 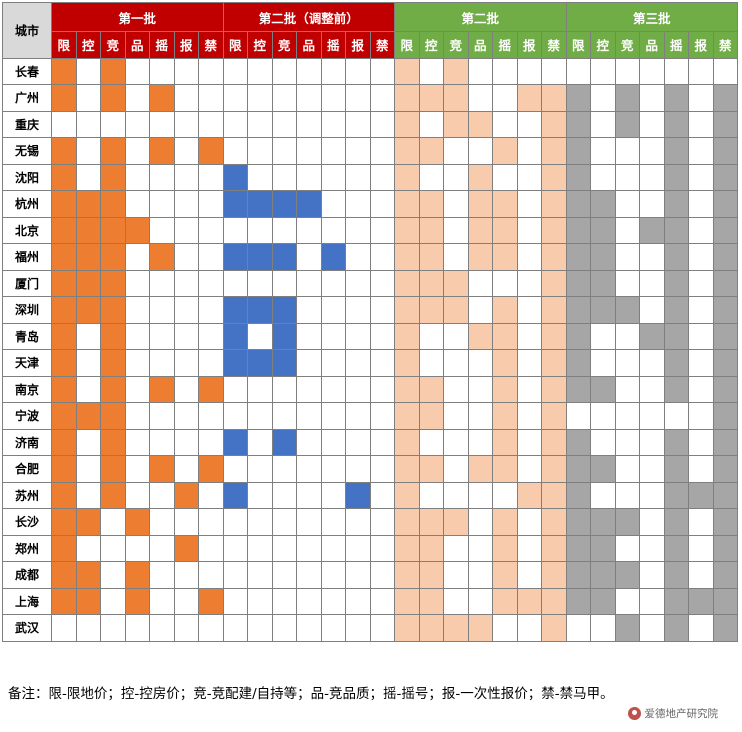 I want to click on city-name: 厦门, so click(x=27, y=283).